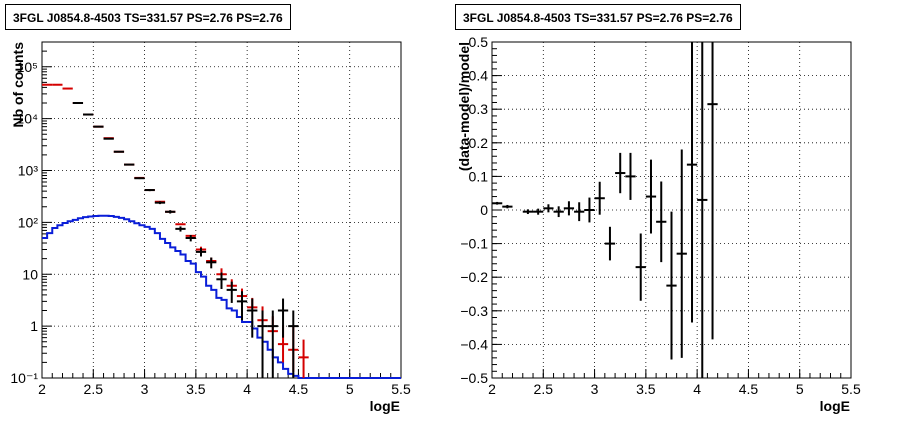  I want to click on y-tick-label: 0.1, so click(479, 176).